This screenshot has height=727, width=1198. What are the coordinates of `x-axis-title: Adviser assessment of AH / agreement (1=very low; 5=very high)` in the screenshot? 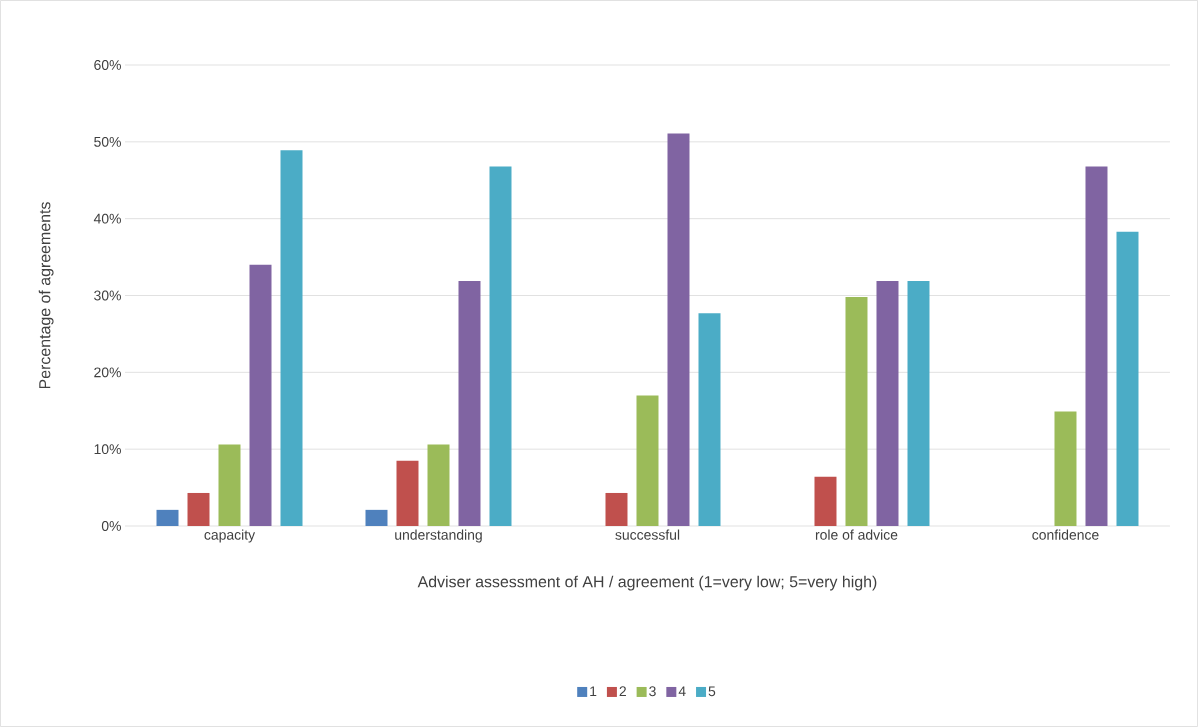 It's located at (647, 583).